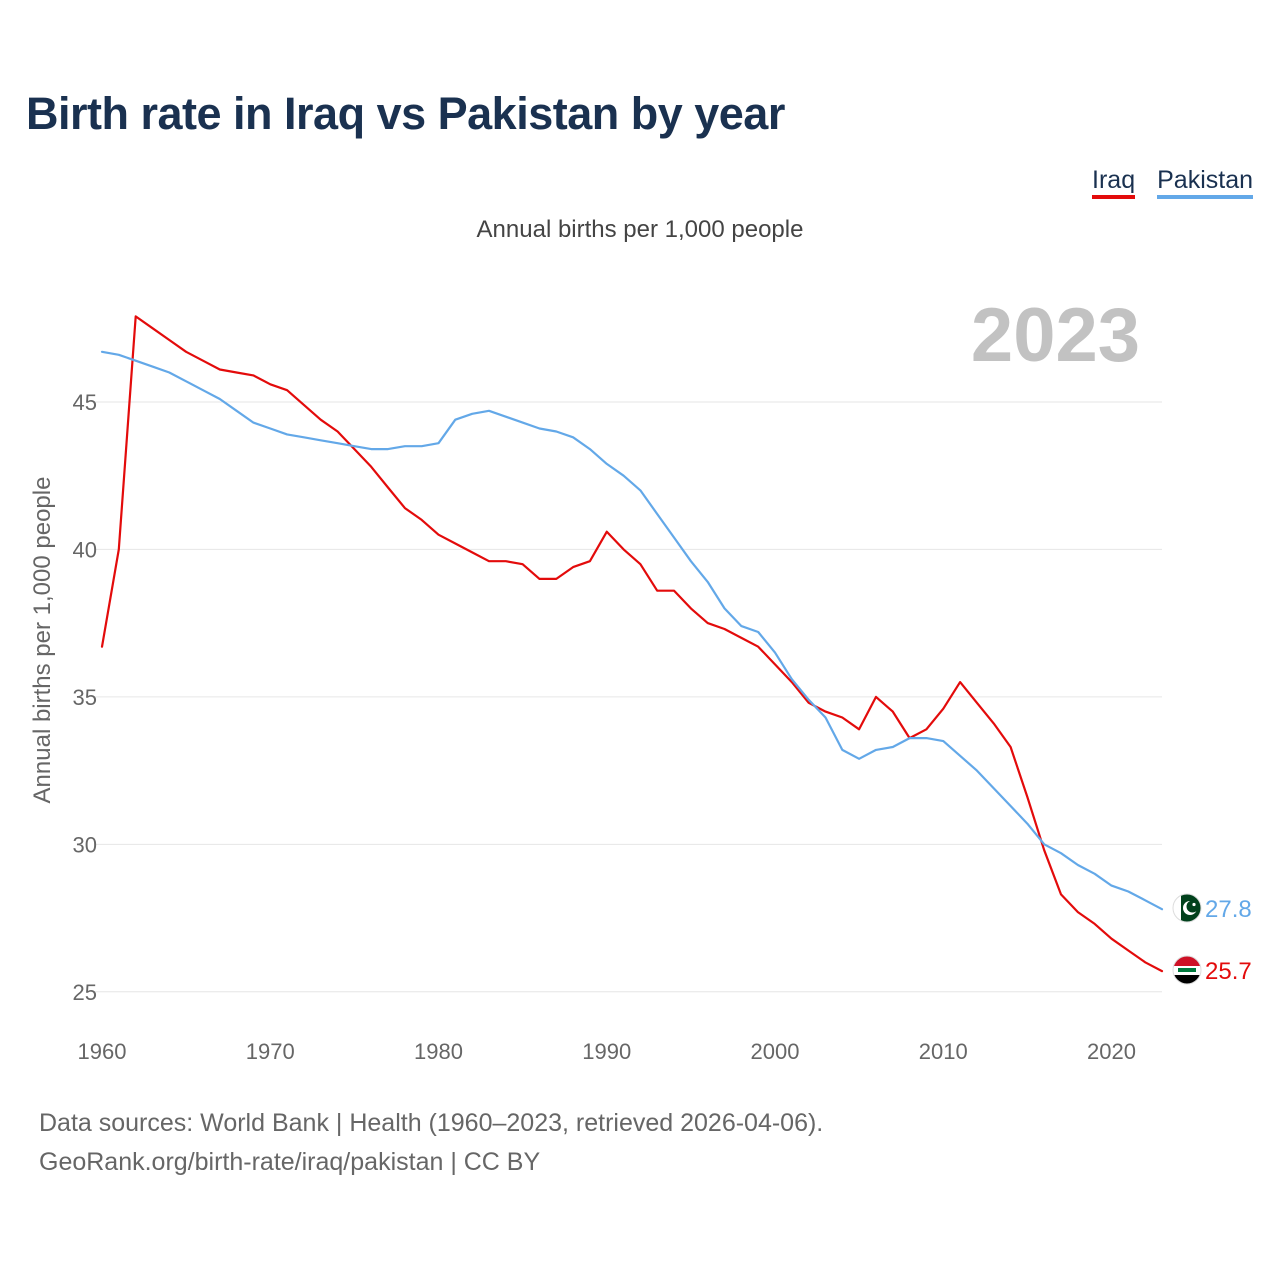 This screenshot has width=1280, height=1280. I want to click on chart-title: Birth rate in Iraq vs Pakistan by year, so click(405, 113).